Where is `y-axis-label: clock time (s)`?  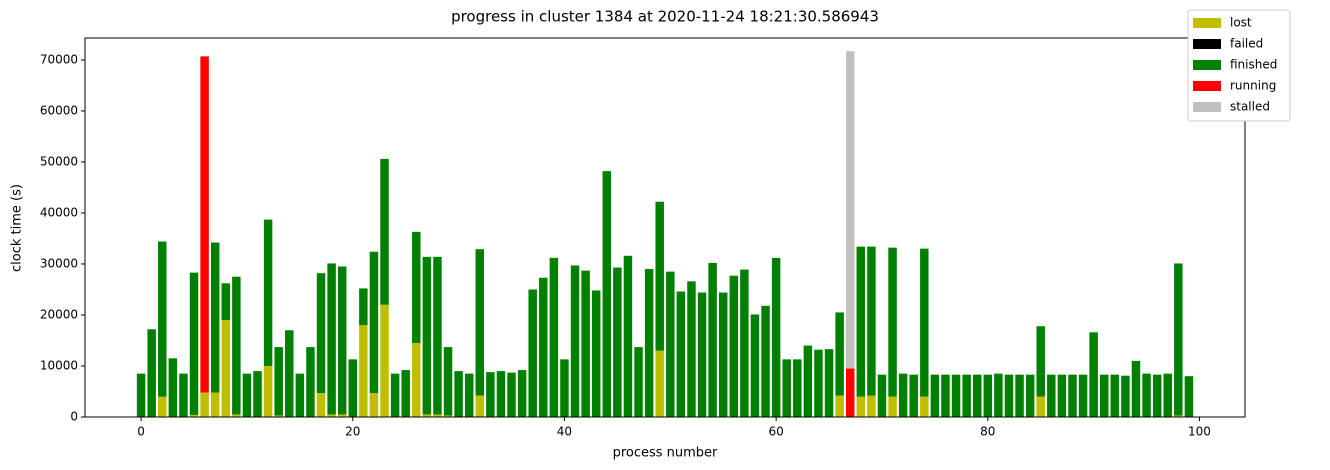
y-axis-label: clock time (s) is located at coordinates (17, 228).